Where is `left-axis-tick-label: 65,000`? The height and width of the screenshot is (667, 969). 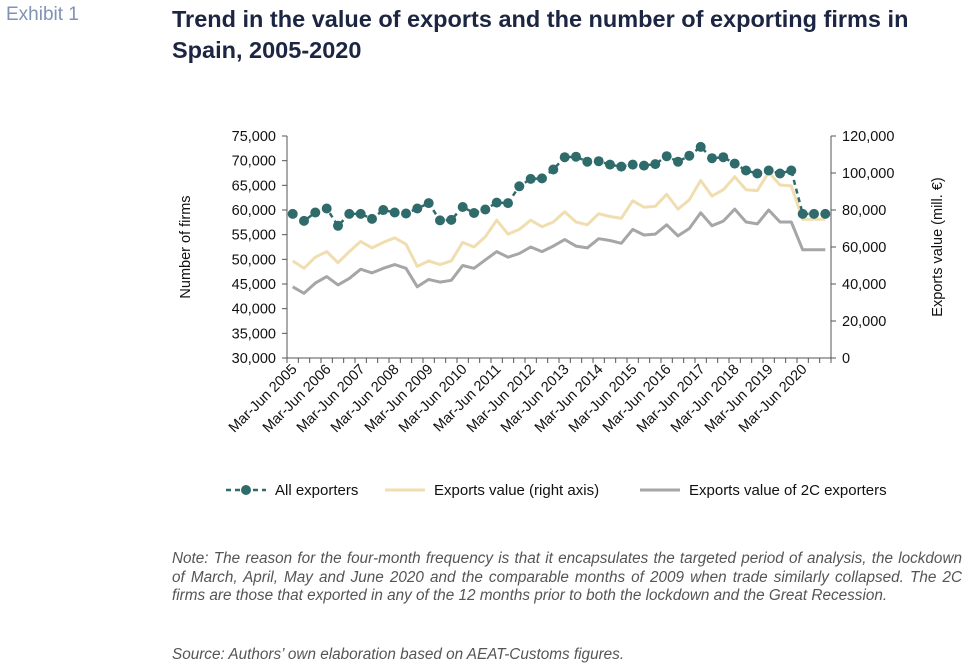
left-axis-tick-label: 65,000 is located at coordinates (254, 186).